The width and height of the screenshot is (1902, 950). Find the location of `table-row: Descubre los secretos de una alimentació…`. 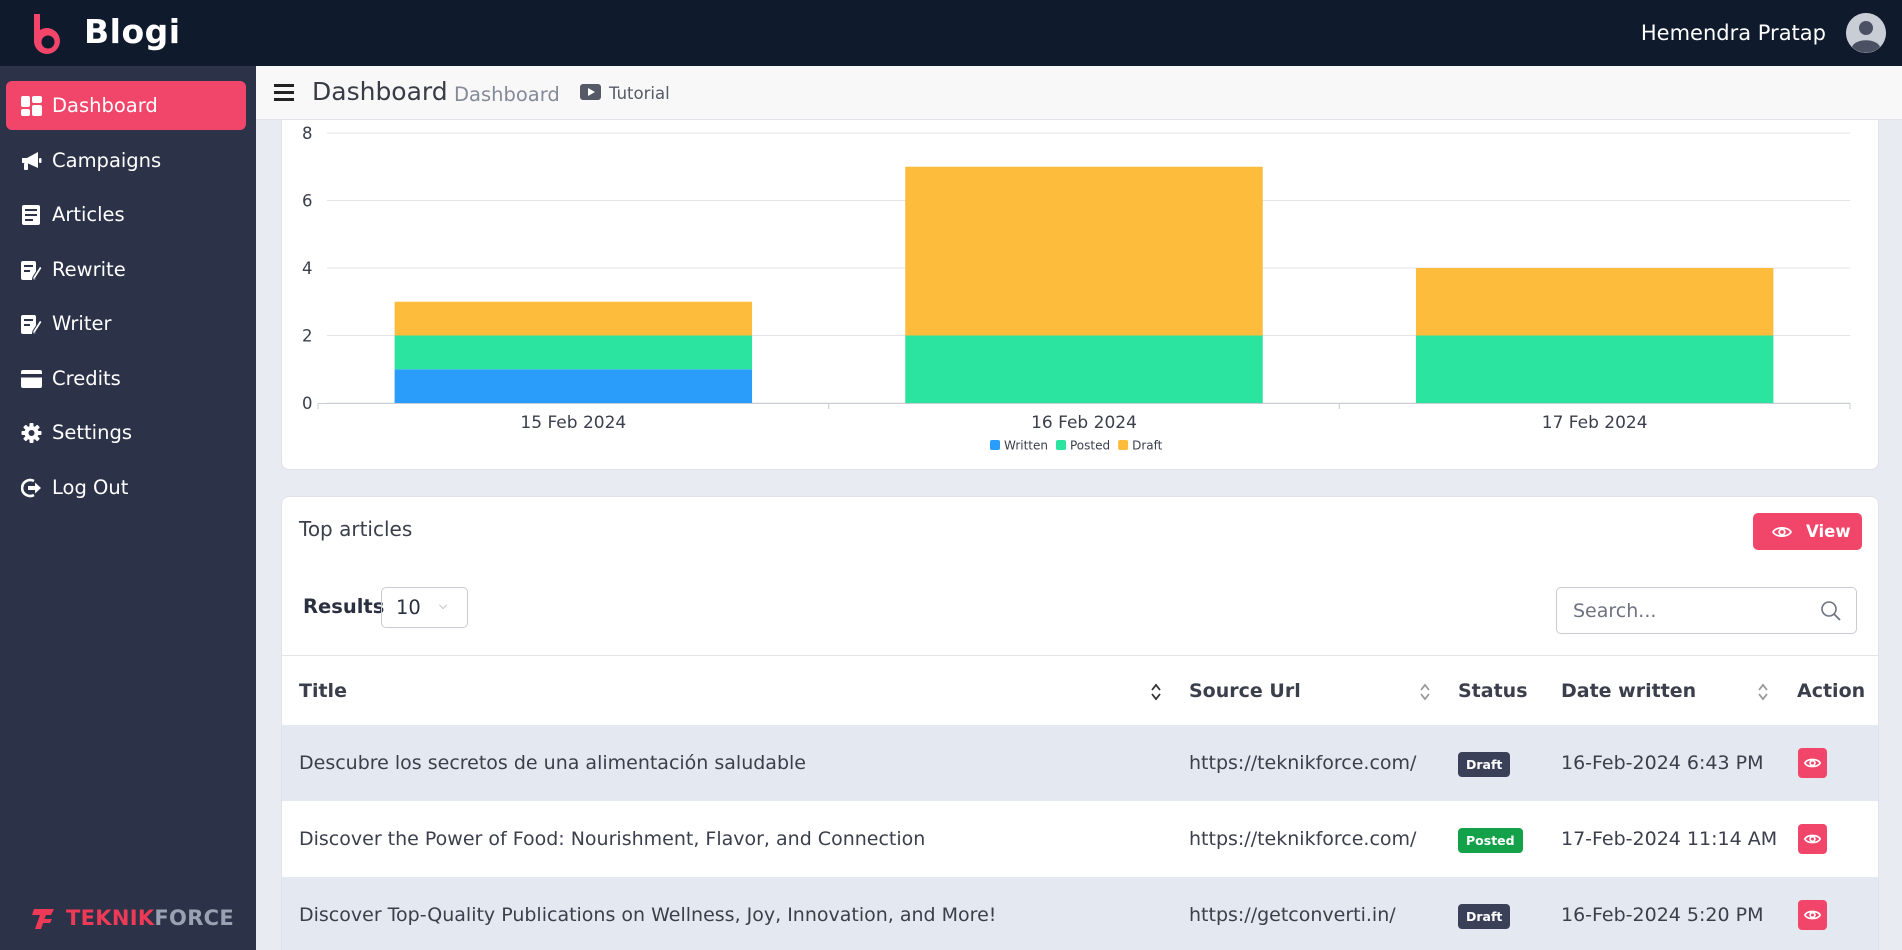

table-row: Descubre los secretos de una alimentació… is located at coordinates (1080, 763).